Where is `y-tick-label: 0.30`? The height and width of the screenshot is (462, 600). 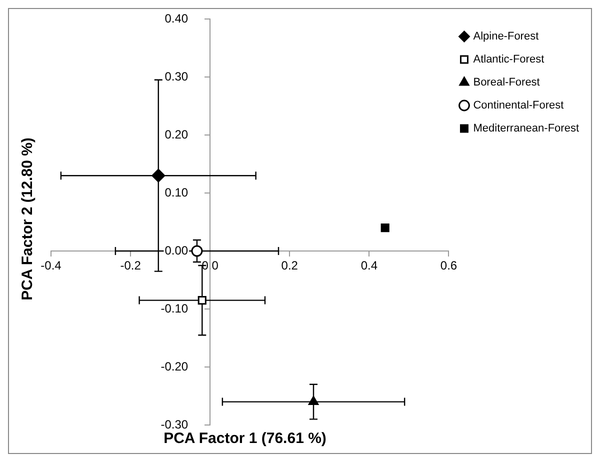
y-tick-label: 0.30 is located at coordinates (176, 76).